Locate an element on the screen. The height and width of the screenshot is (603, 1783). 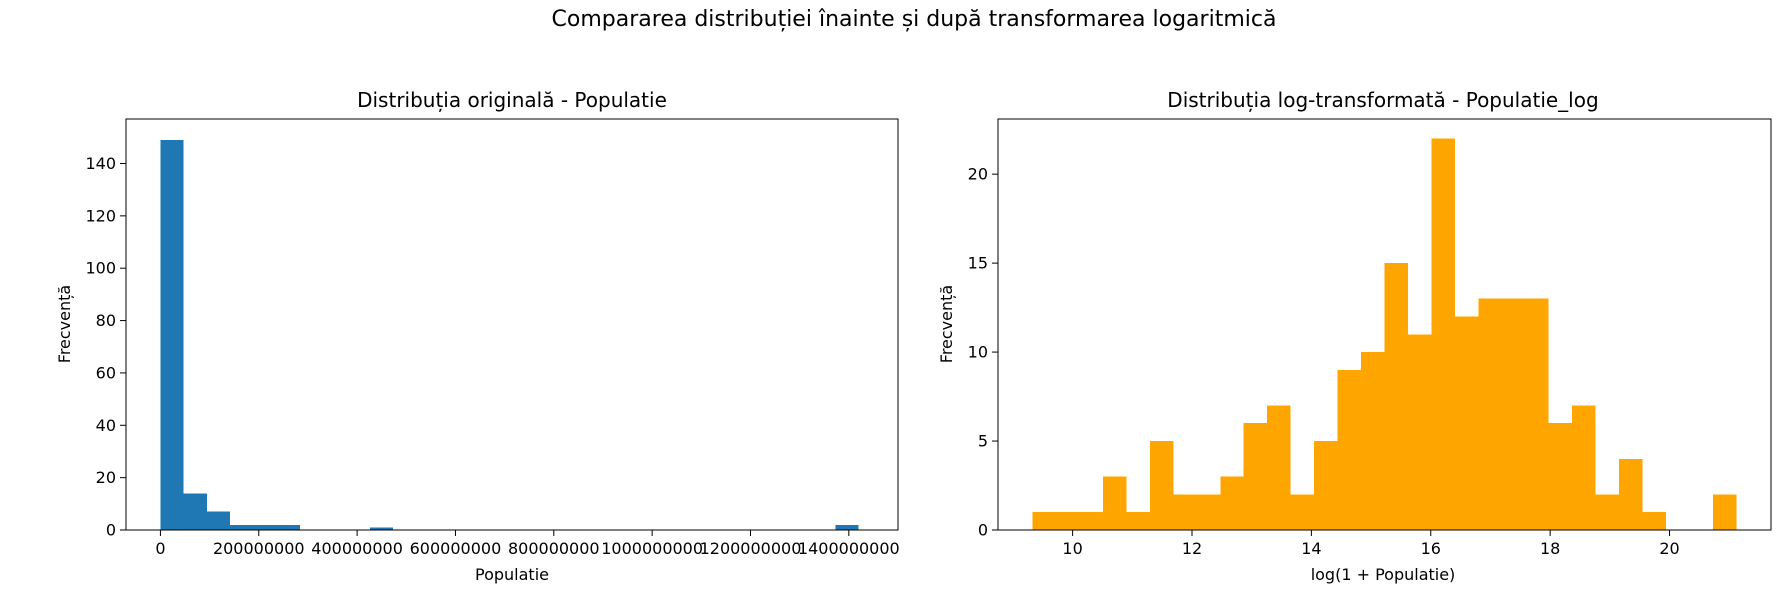
left-y-tick-label: 0 is located at coordinates (111, 530).